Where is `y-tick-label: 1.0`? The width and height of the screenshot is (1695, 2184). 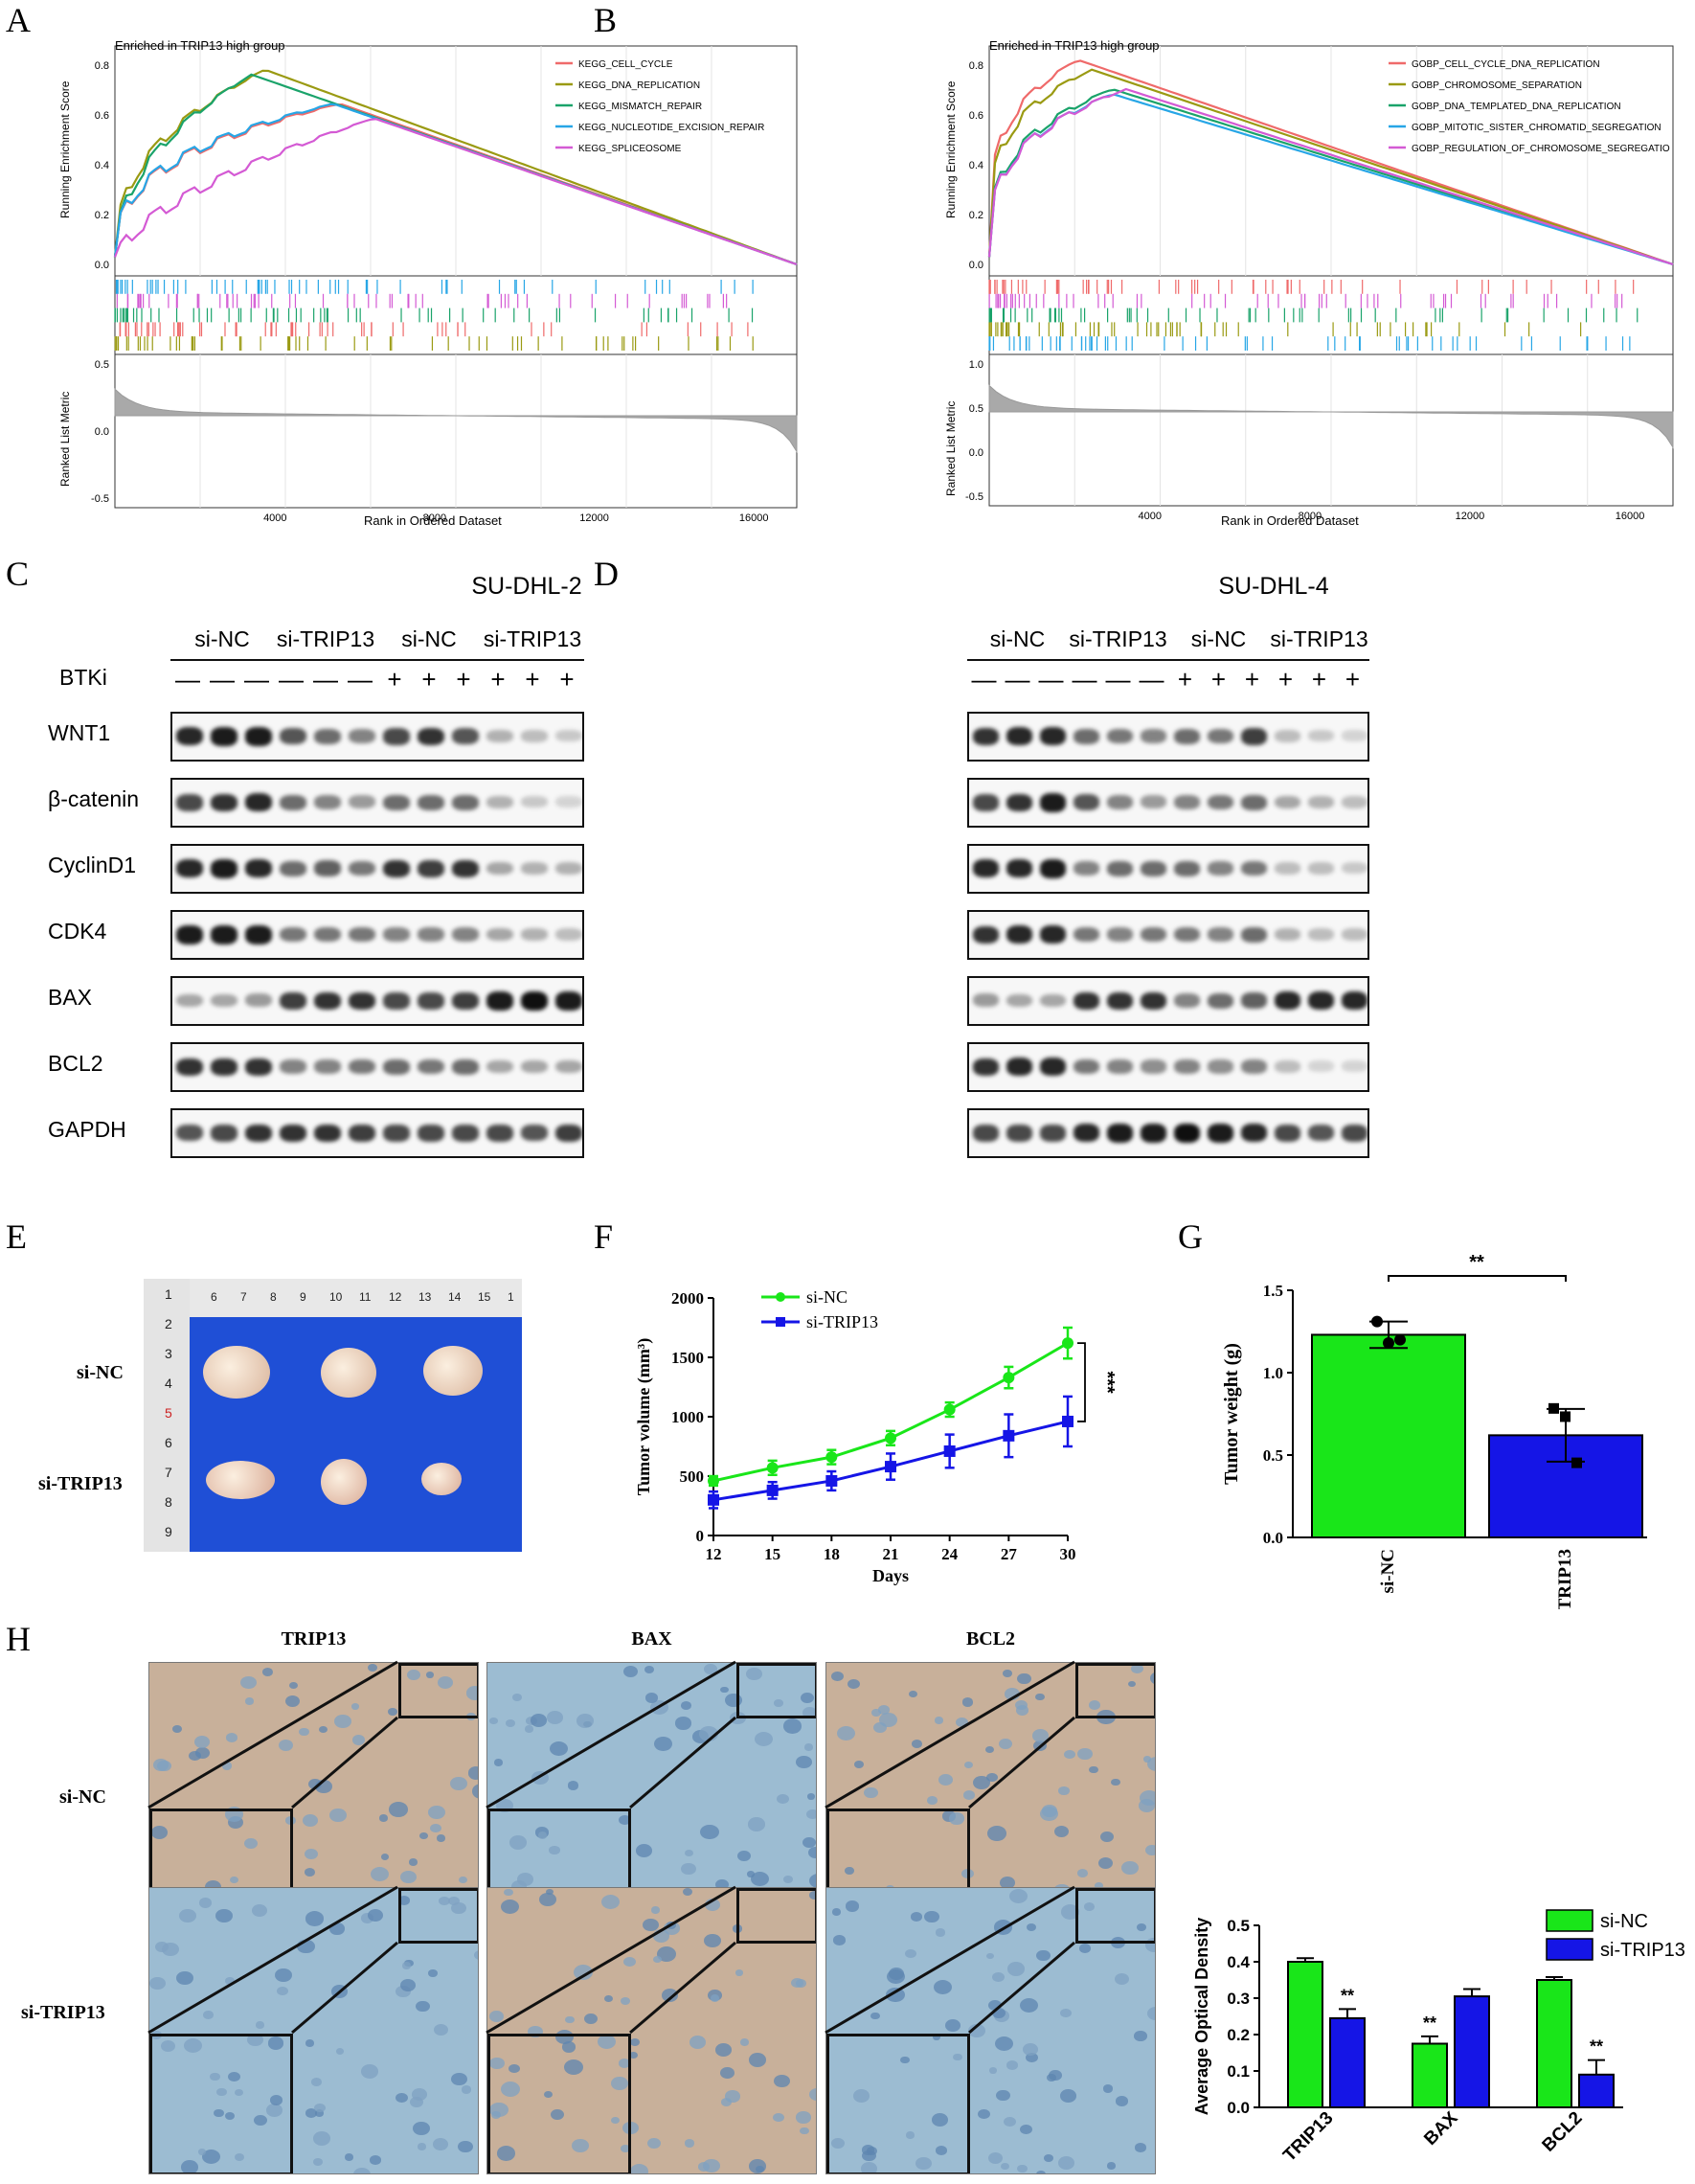 y-tick-label: 1.0 is located at coordinates (1273, 1373).